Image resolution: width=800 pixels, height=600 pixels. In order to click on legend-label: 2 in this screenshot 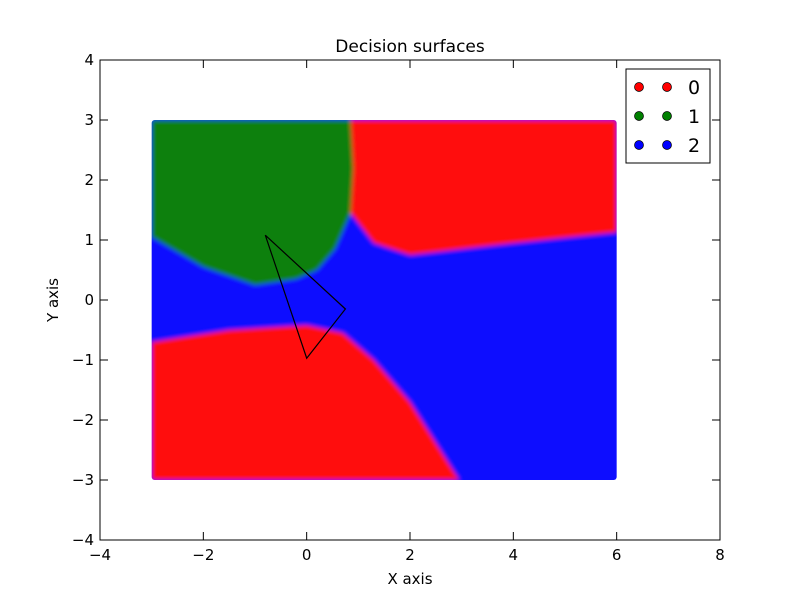, I will do `click(694, 146)`.